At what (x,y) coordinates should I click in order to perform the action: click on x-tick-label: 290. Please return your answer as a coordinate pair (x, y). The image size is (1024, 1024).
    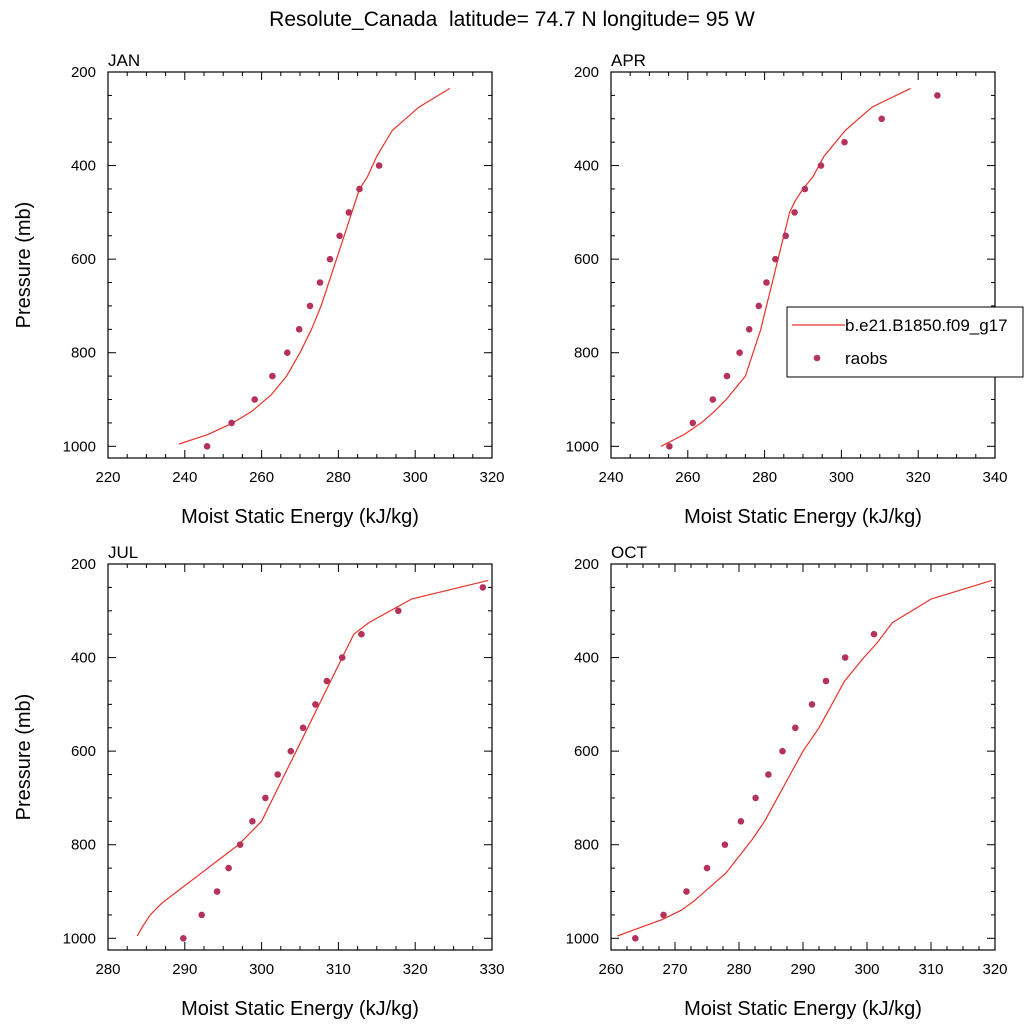
    Looking at the image, I should click on (184, 969).